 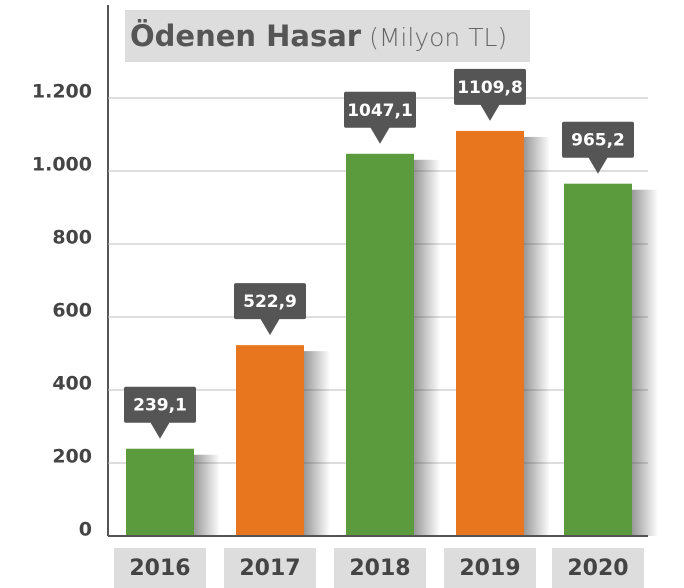 I want to click on value-label: 965,2, so click(x=598, y=141).